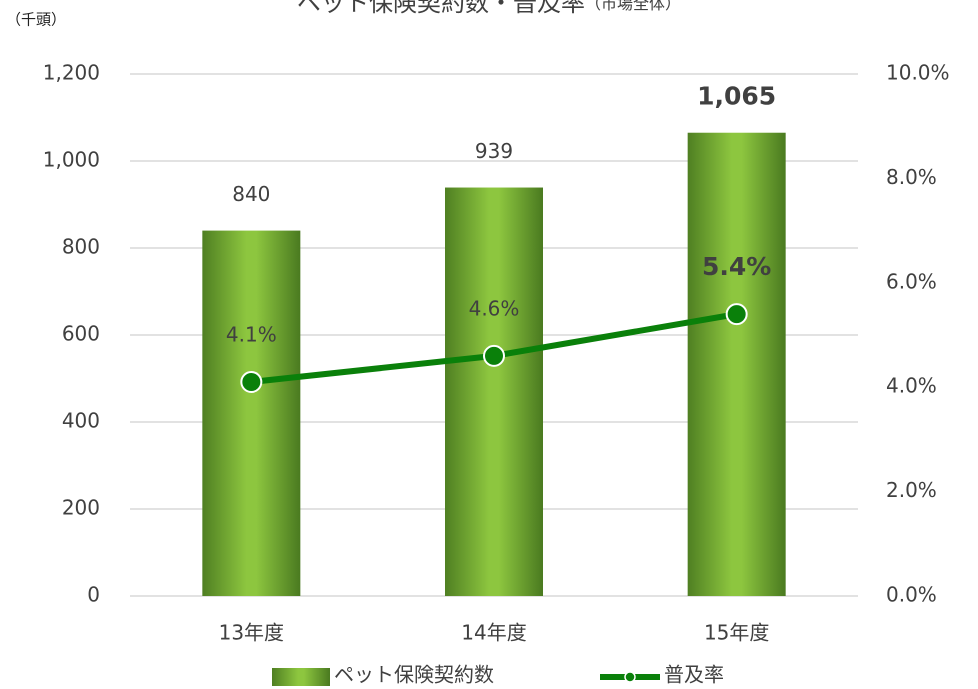 The height and width of the screenshot is (689, 978). Describe the element at coordinates (81, 508) in the screenshot. I see `y-tick-label: 200` at that location.